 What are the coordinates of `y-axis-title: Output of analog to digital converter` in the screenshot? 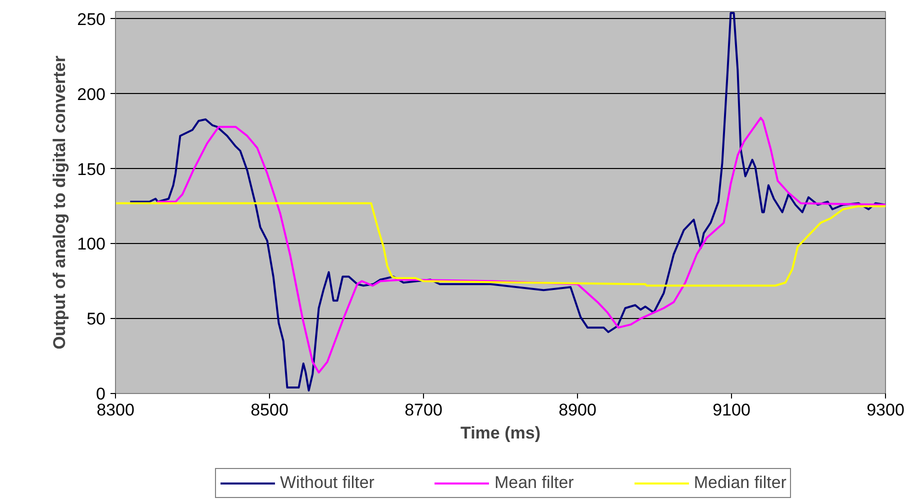 It's located at (60, 202).